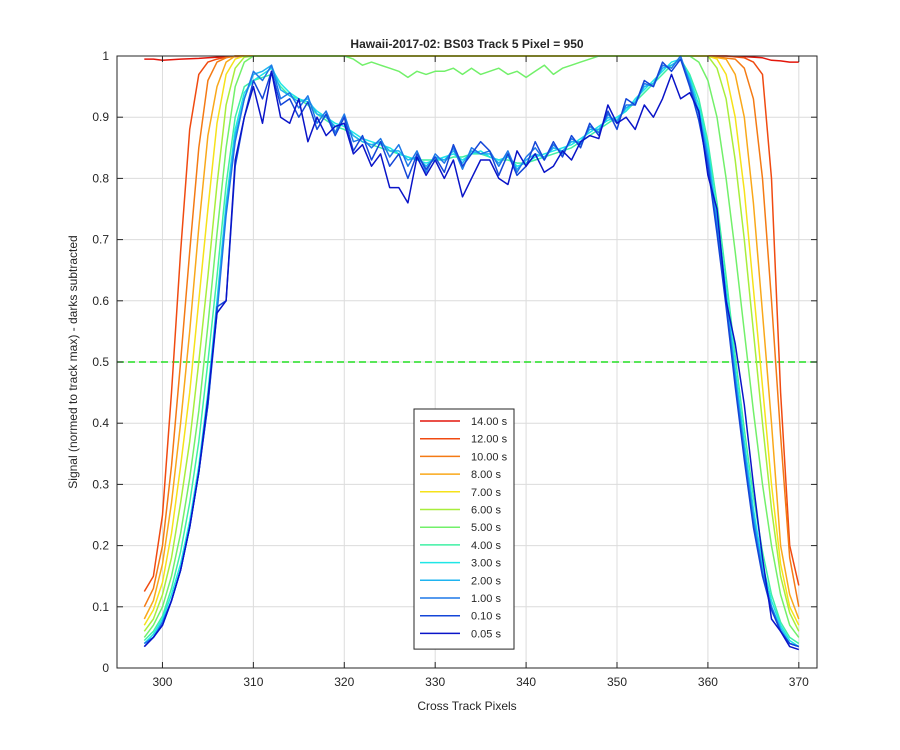  I want to click on y-tick-label: 0.5, so click(100, 362).